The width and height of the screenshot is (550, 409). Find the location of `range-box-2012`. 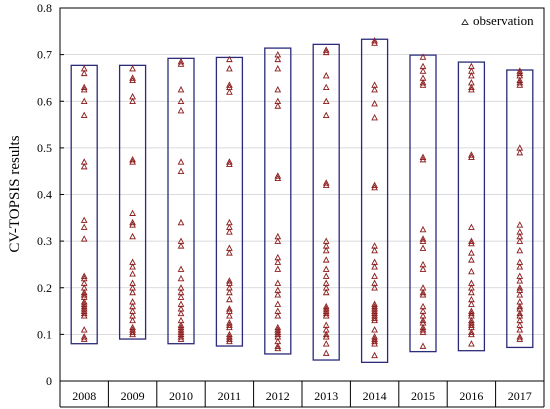

range-box-2012 is located at coordinates (278, 201).